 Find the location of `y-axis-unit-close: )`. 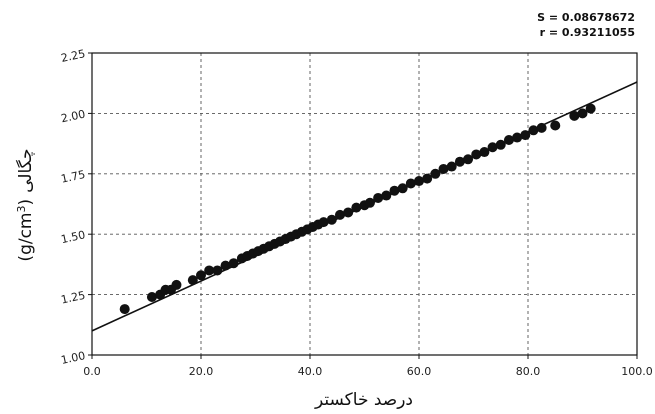

y-axis-unit-close: ) is located at coordinates (26, 202).